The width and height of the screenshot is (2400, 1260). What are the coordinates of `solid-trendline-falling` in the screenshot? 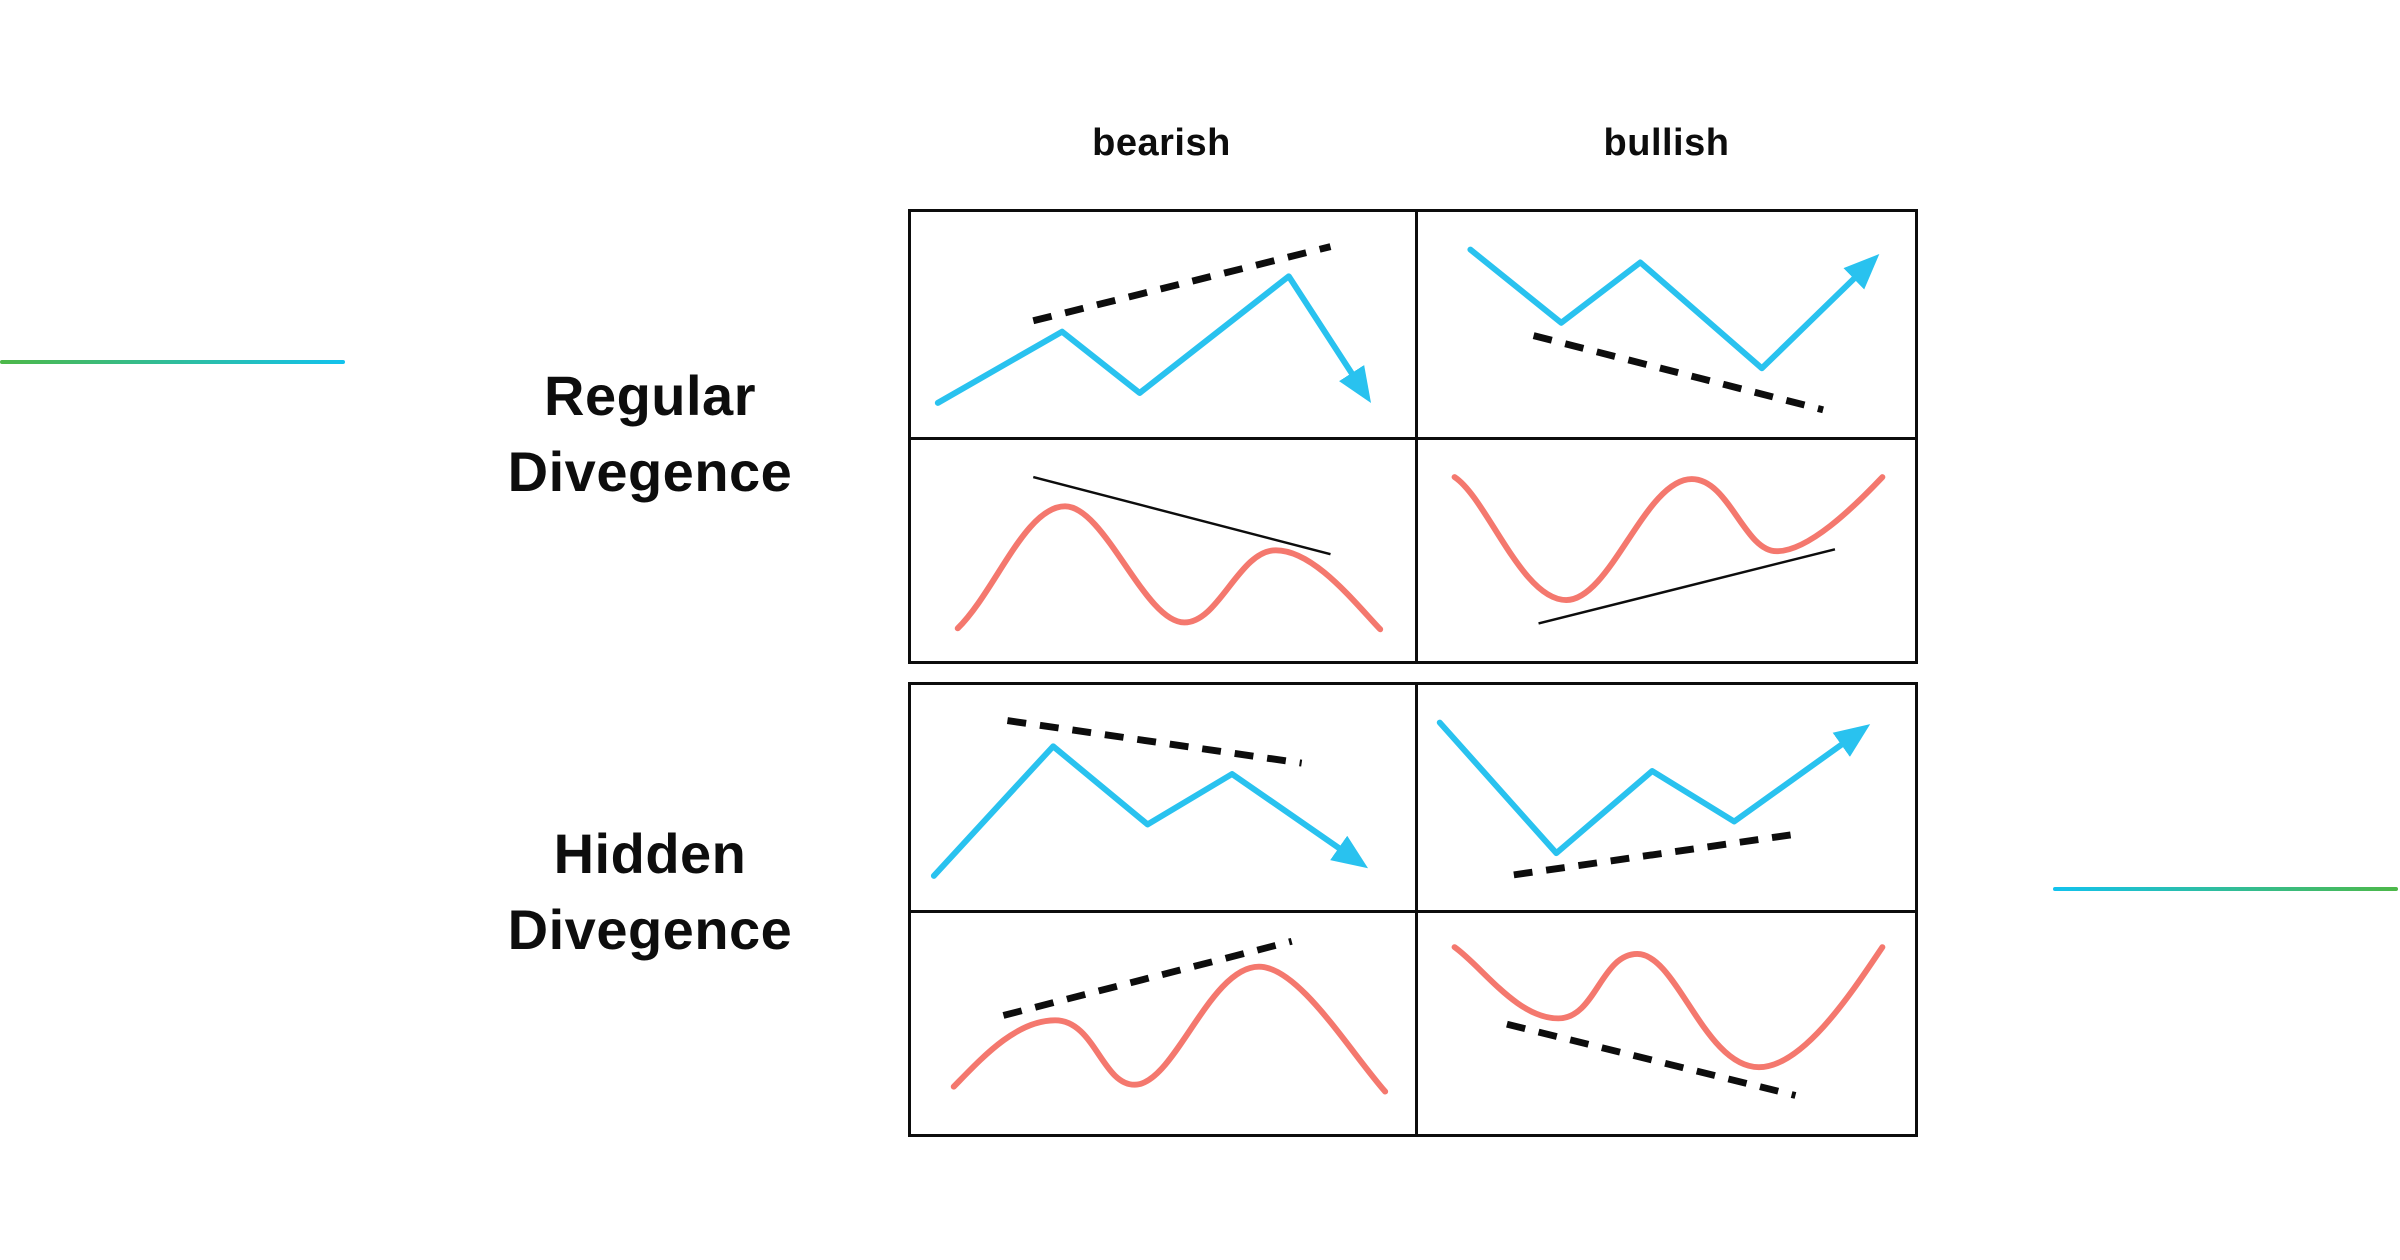 It's located at (1181, 515).